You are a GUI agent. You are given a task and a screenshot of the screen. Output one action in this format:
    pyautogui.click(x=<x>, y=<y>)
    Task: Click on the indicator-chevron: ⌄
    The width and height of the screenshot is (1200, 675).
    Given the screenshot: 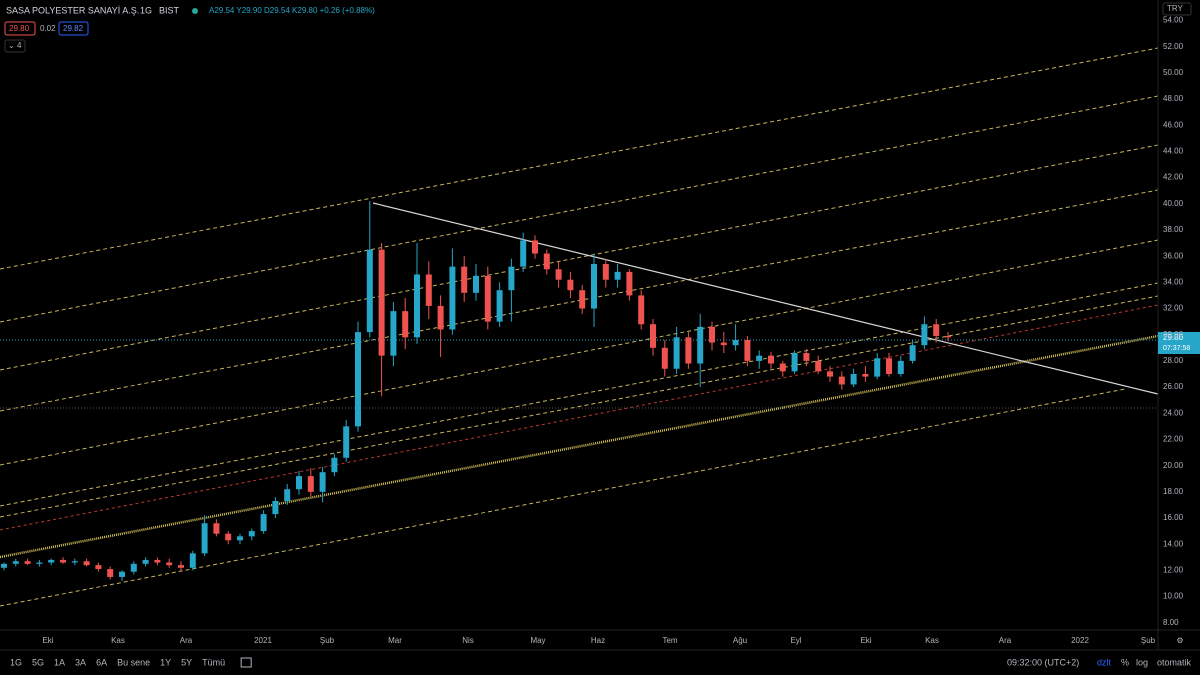 What is the action you would take?
    pyautogui.click(x=11, y=45)
    